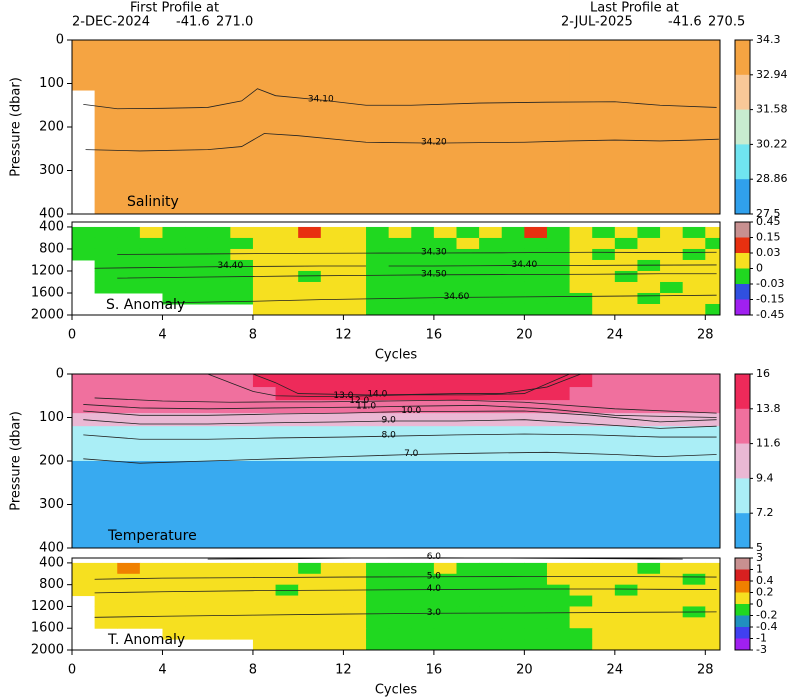 Image resolution: width=800 pixels, height=700 pixels. I want to click on colorbar-tick-label: -0.45, so click(770, 314).